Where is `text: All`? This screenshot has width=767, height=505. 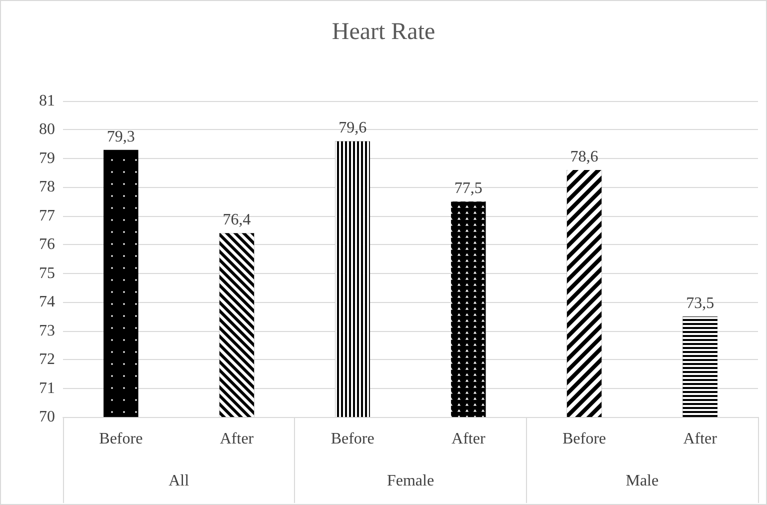 text: All is located at coordinates (179, 481).